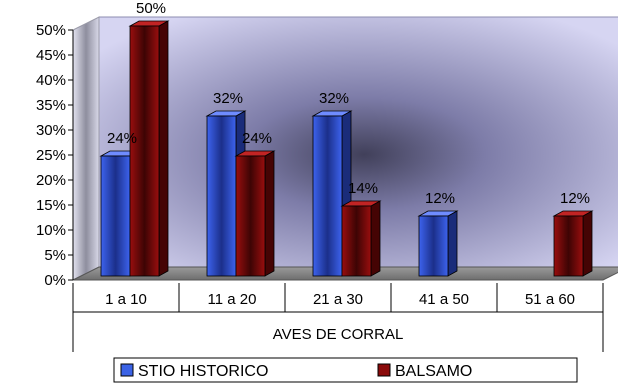 This screenshot has width=618, height=388. Describe the element at coordinates (151, 8) in the screenshot. I see `data-label: 50%` at that location.